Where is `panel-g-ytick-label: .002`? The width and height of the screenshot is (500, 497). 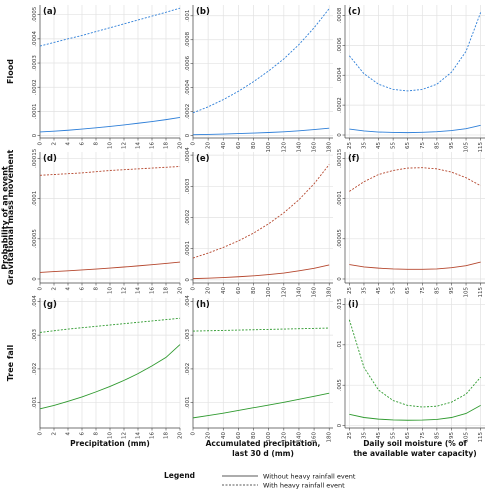
panel-g-ytick-label: .002 is located at coordinates (35, 369).